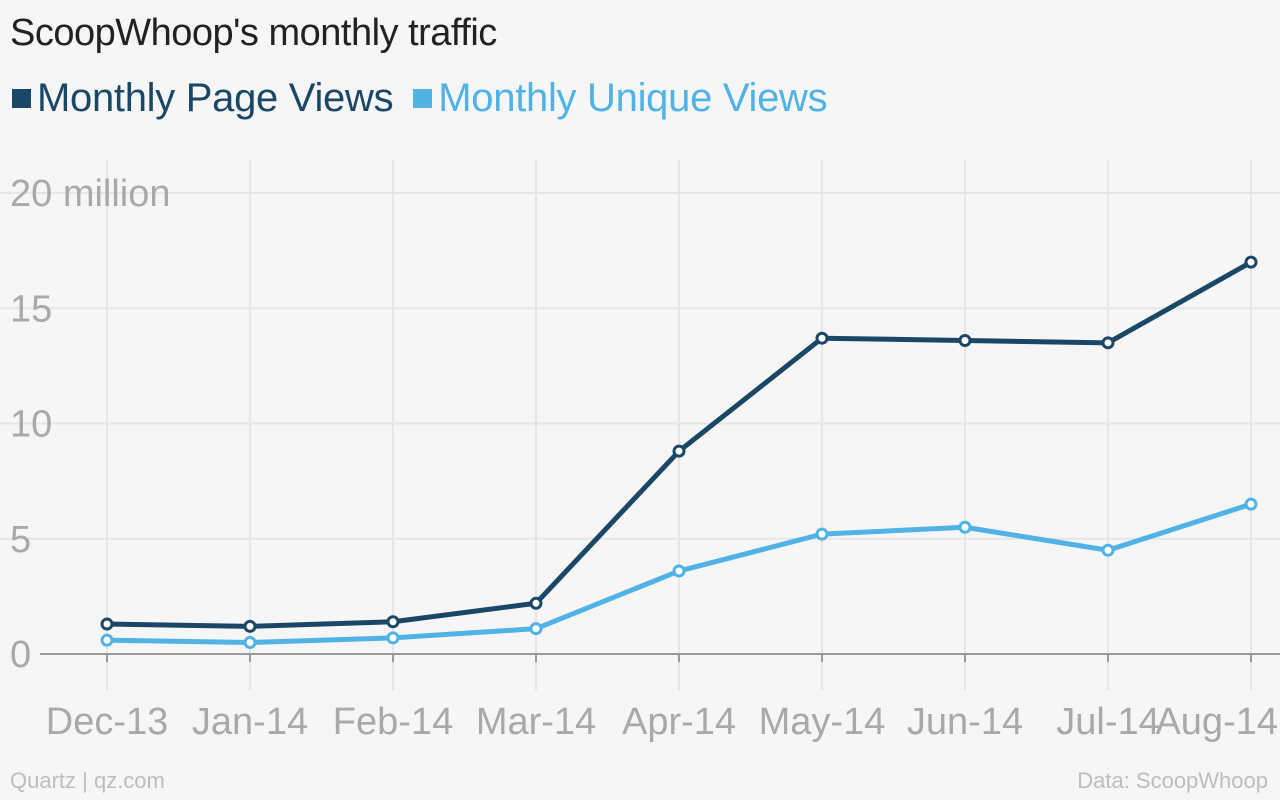 The image size is (1280, 800). Describe the element at coordinates (215, 98) in the screenshot. I see `legend-label-page-views: Monthly Page Views` at that location.